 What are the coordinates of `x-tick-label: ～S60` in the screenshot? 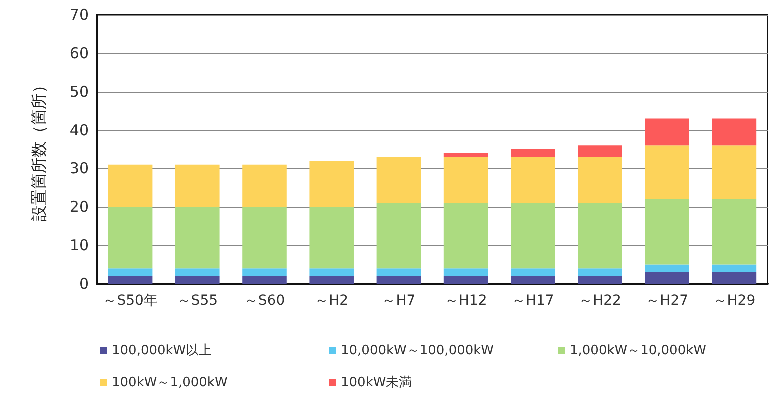 It's located at (265, 301).